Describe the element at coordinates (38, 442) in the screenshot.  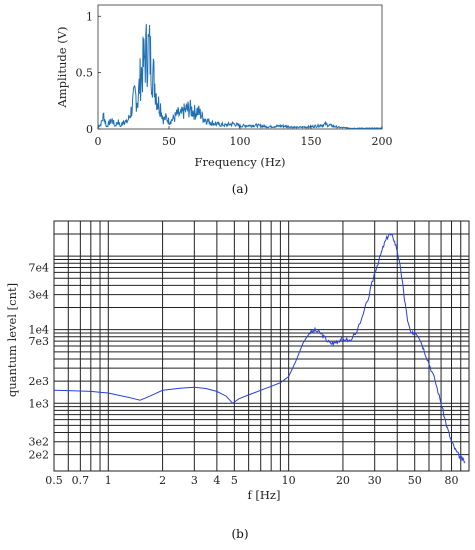
I see `chart-b-ytick-label: 3e2` at that location.